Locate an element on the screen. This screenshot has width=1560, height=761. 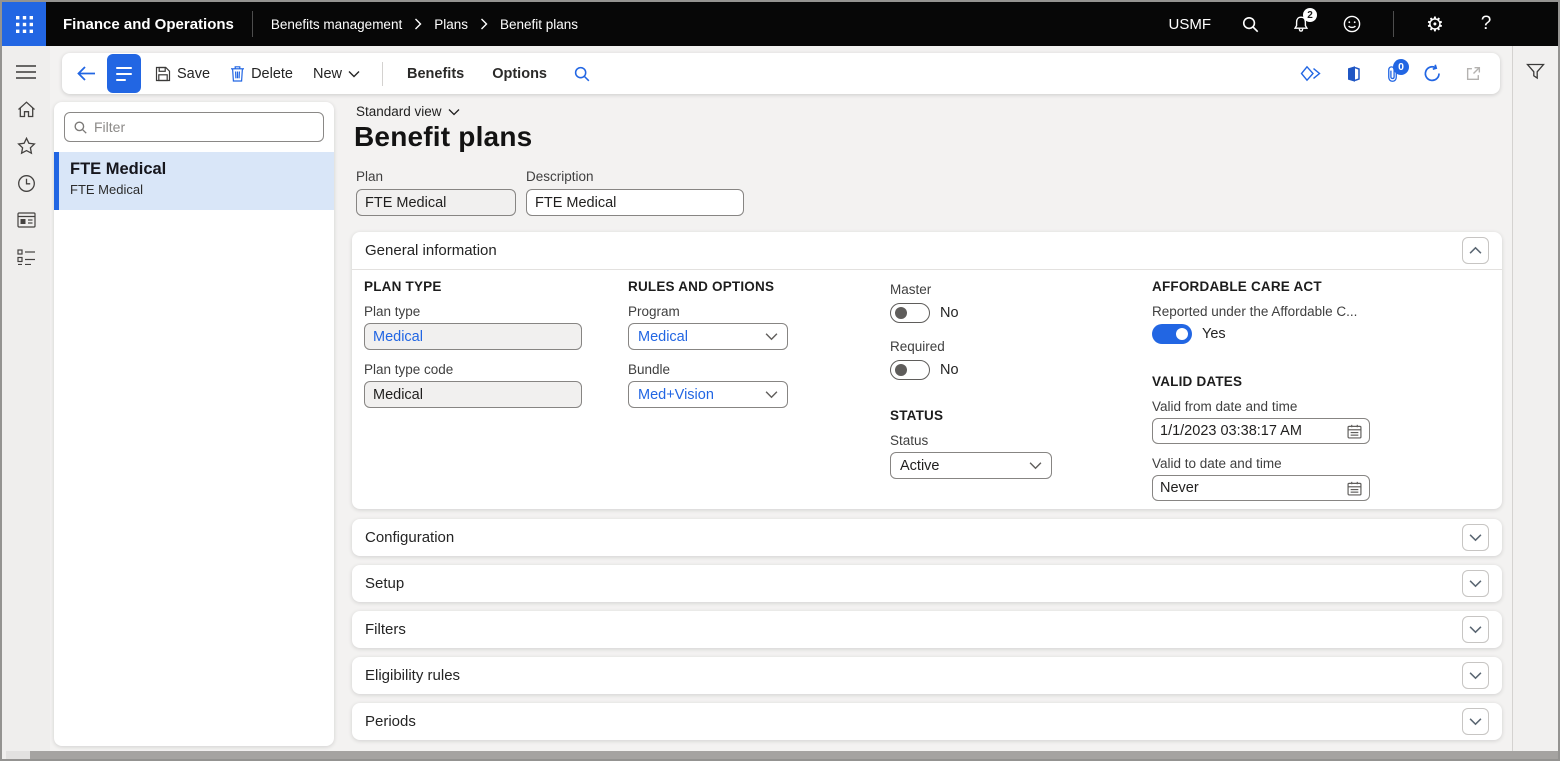
horizontal-scrollbar-thumb is located at coordinates (794, 755).